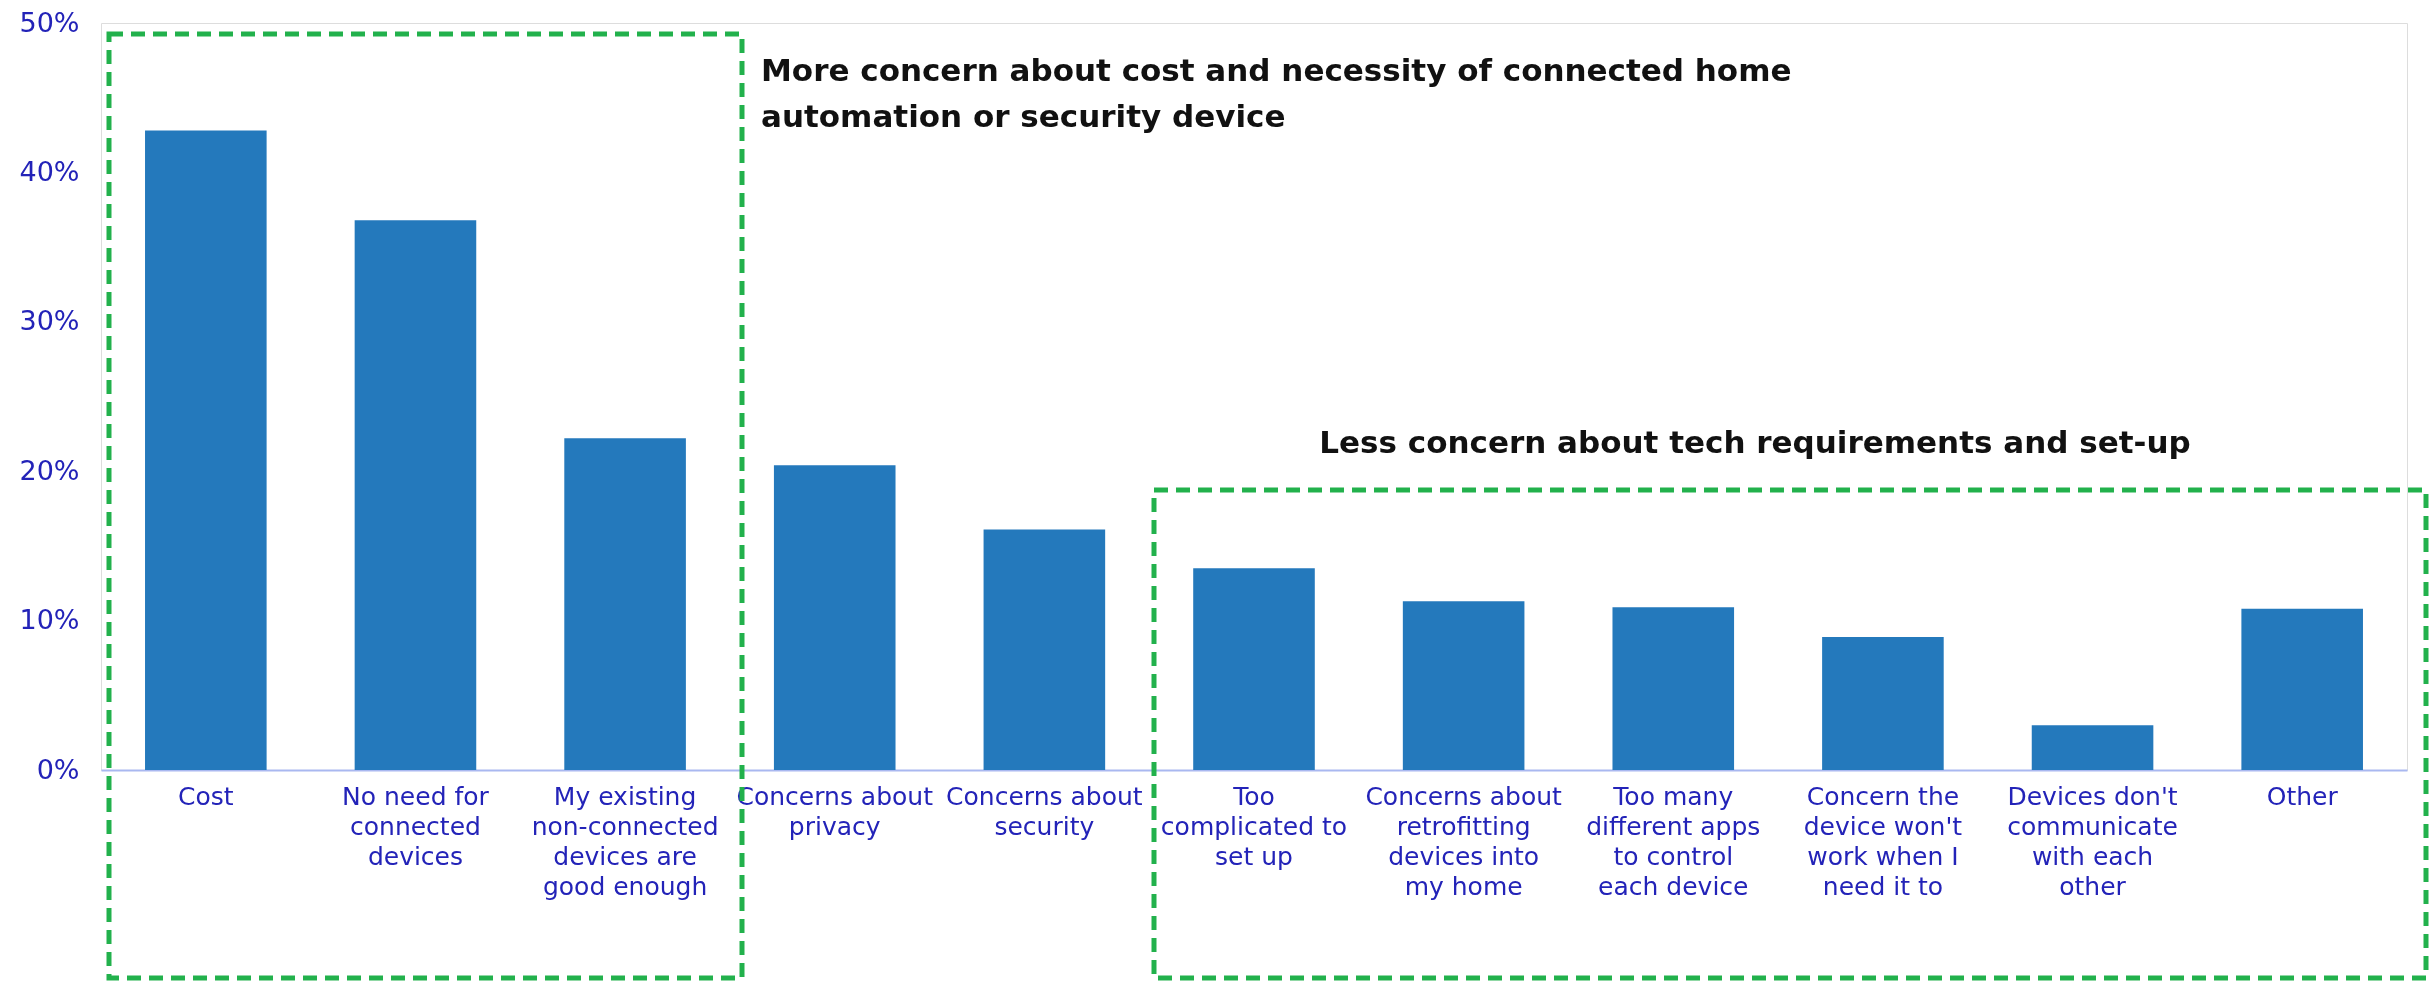  What do you see at coordinates (625, 841) in the screenshot?
I see `x-tick-label: My existing non-connected devices are good enough` at bounding box center [625, 841].